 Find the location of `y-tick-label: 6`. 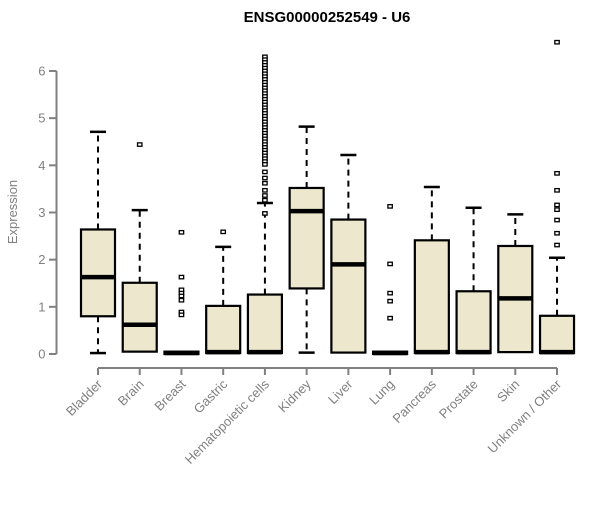

y-tick-label: 6 is located at coordinates (41, 70).